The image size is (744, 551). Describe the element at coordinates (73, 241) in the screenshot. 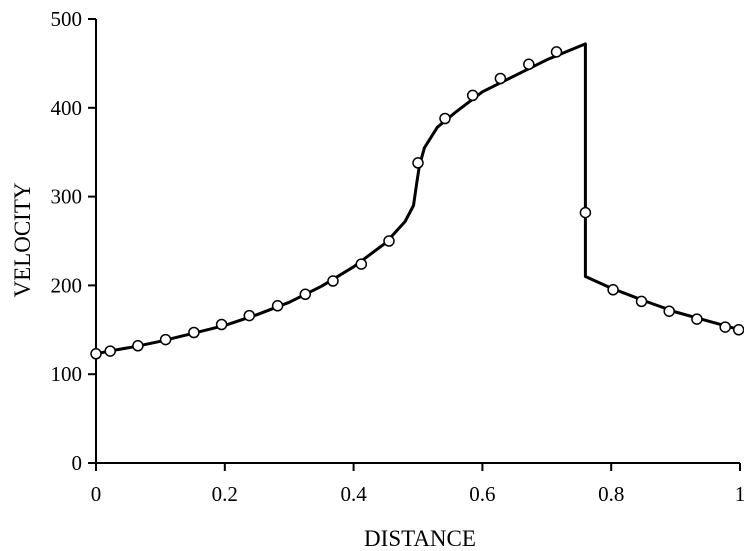

I see `y-ticks: 0 100 200 300 400 500` at that location.